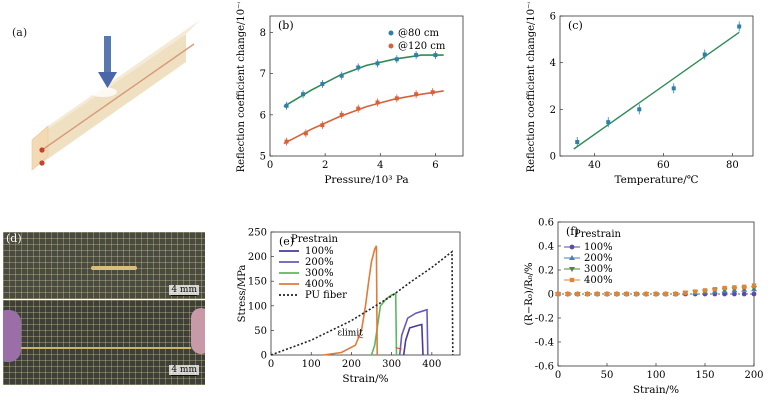 This screenshot has height=410, width=768. I want to click on x-tick-label: 50, so click(607, 375).